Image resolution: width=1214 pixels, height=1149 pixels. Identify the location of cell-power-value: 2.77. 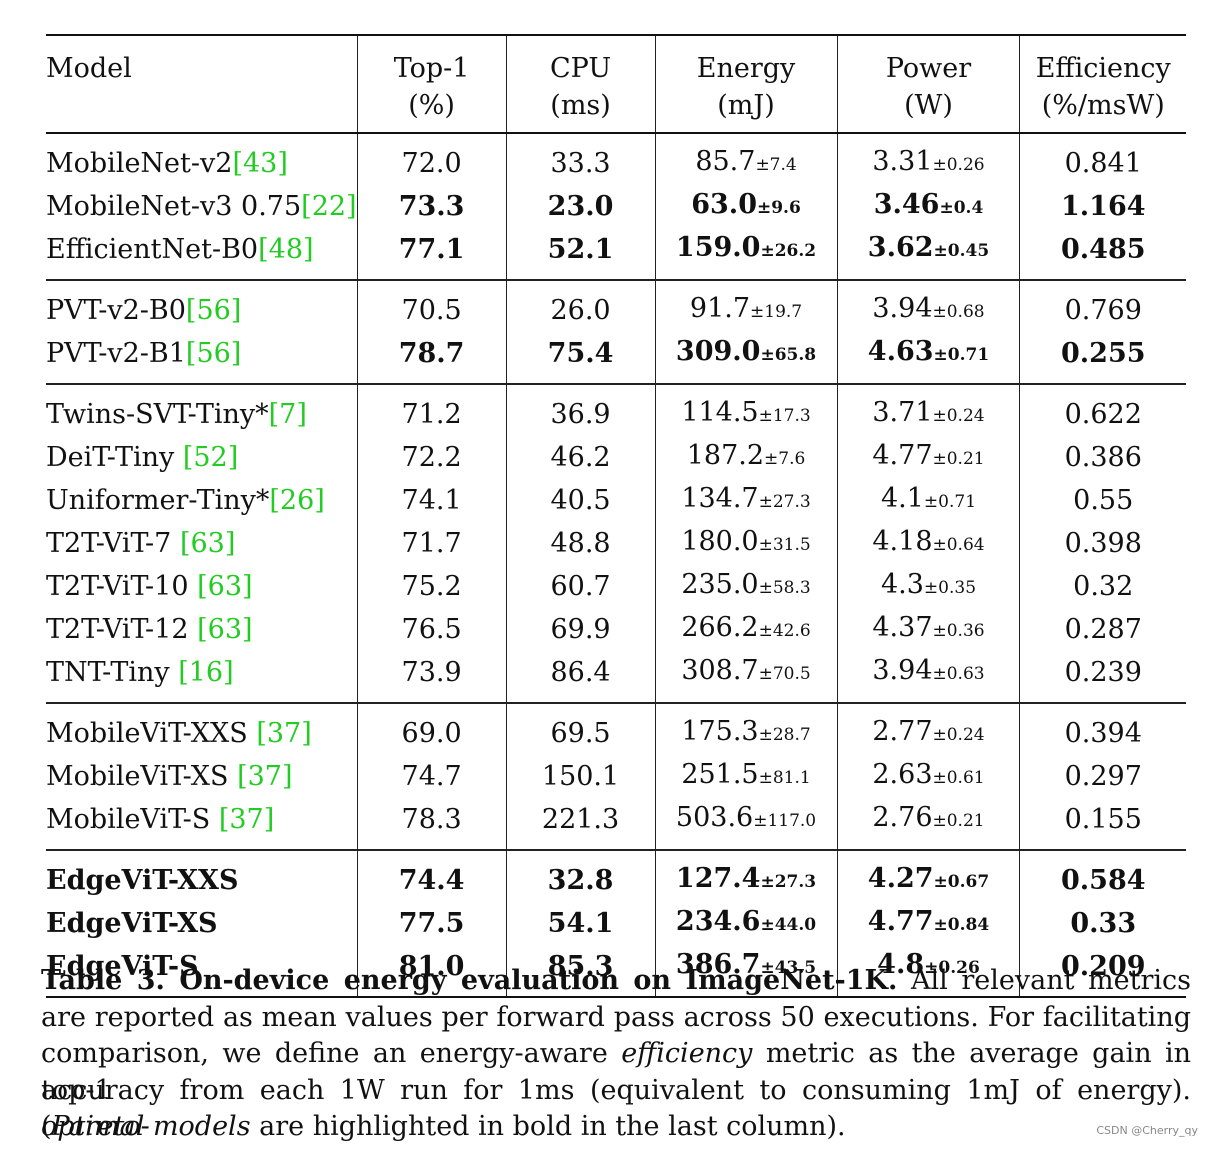
(902, 731).